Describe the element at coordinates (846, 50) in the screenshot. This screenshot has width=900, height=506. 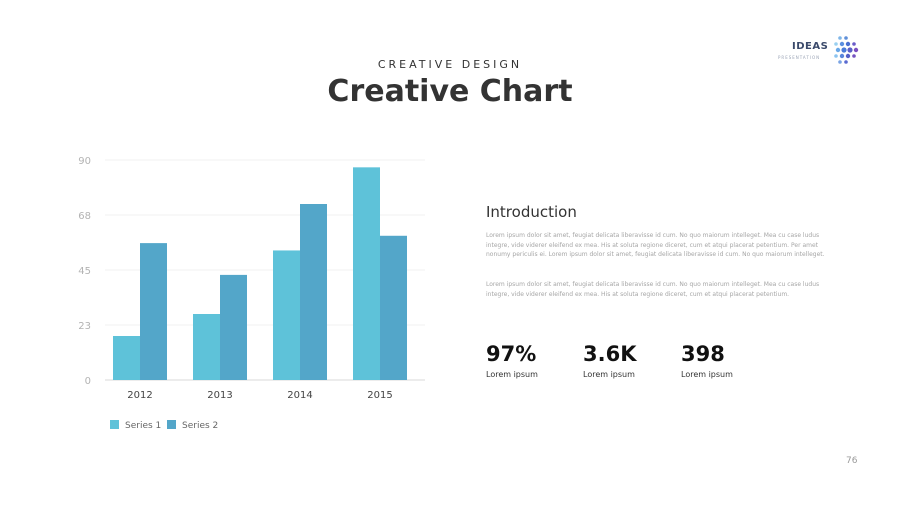
I see `logo-dots-icon` at that location.